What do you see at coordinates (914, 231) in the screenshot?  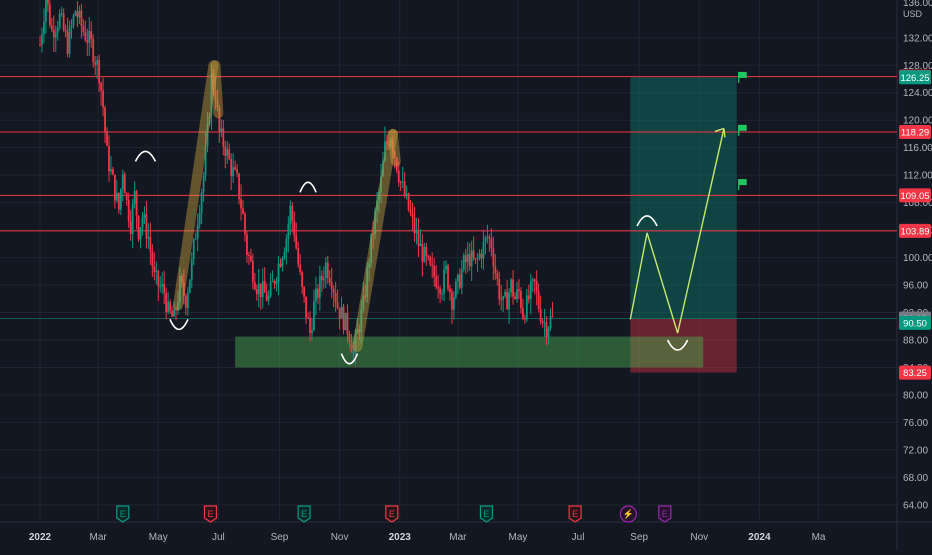 I see `price-tag-label: 103.89` at bounding box center [914, 231].